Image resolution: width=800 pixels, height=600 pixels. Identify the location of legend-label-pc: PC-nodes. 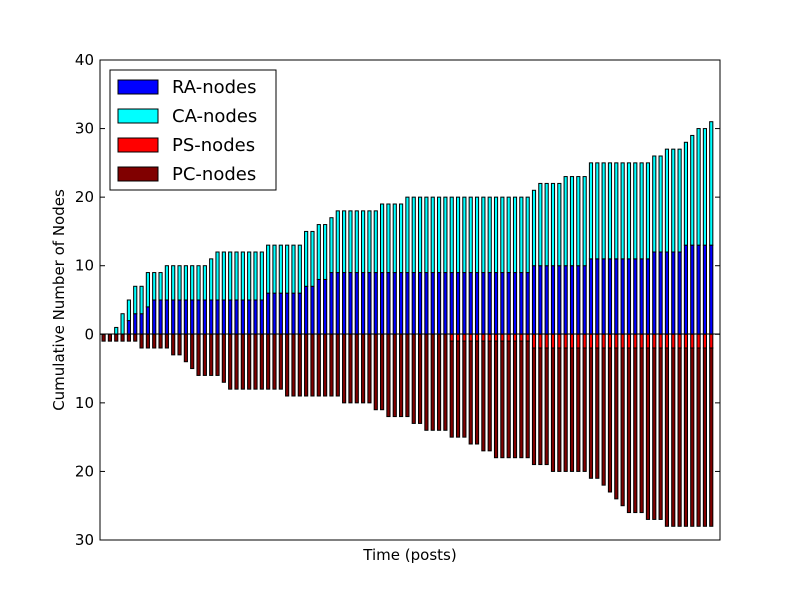
(214, 174).